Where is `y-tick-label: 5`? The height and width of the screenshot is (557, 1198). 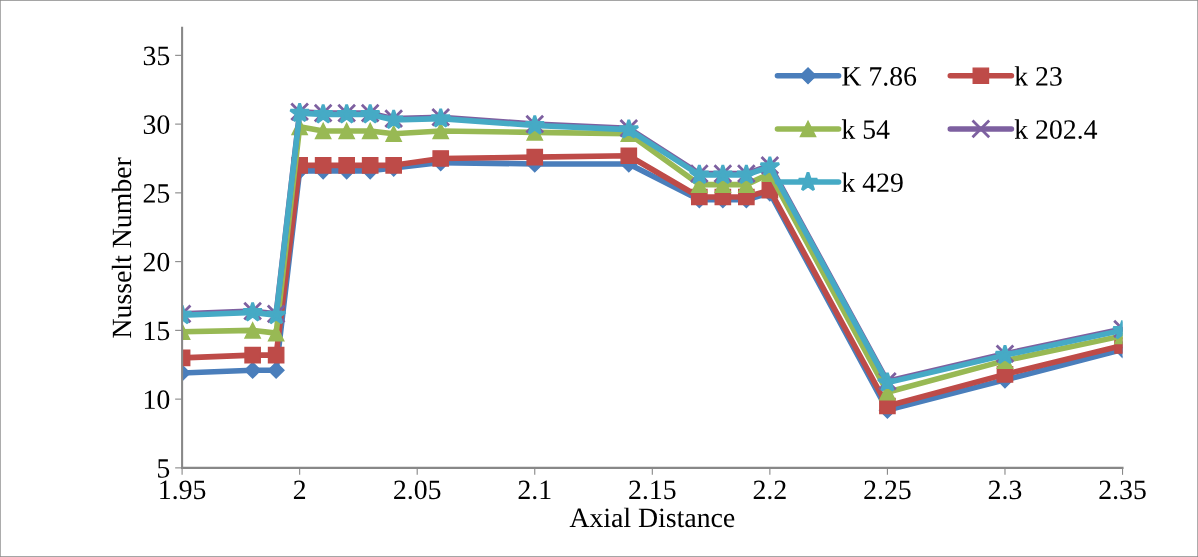
y-tick-label: 5 is located at coordinates (164, 468).